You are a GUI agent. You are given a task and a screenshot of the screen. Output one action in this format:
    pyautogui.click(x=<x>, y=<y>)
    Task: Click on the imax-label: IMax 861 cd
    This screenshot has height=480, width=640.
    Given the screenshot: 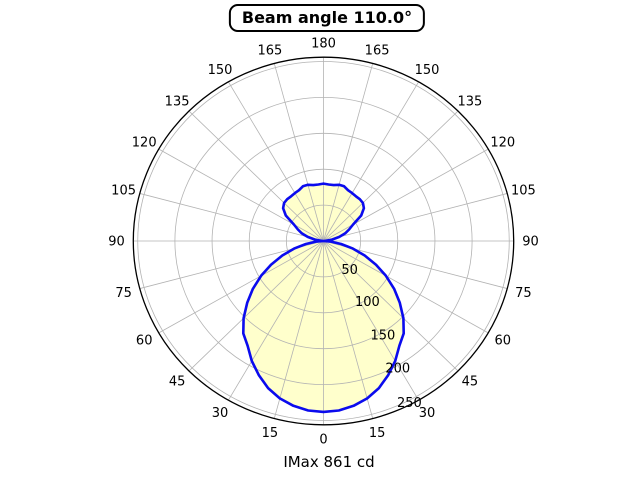 What is the action you would take?
    pyautogui.click(x=329, y=462)
    